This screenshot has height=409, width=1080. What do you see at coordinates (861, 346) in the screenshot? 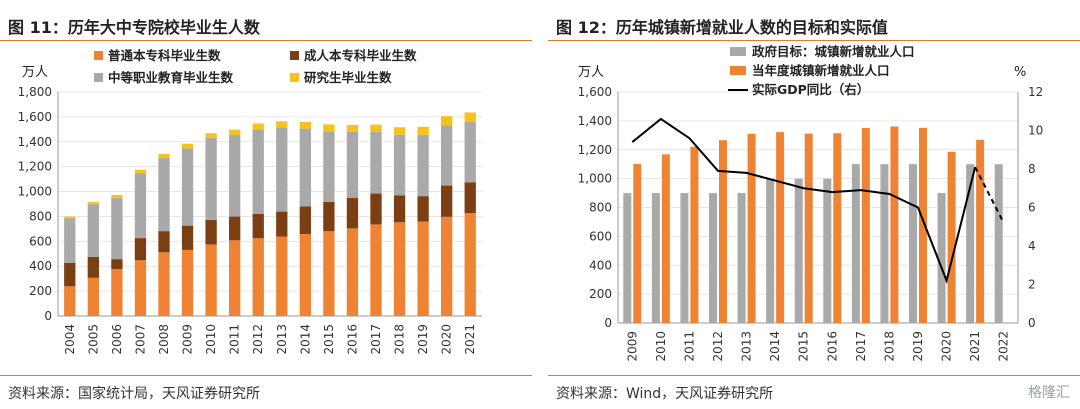
I see `x-tick-label: 2017` at bounding box center [861, 346].